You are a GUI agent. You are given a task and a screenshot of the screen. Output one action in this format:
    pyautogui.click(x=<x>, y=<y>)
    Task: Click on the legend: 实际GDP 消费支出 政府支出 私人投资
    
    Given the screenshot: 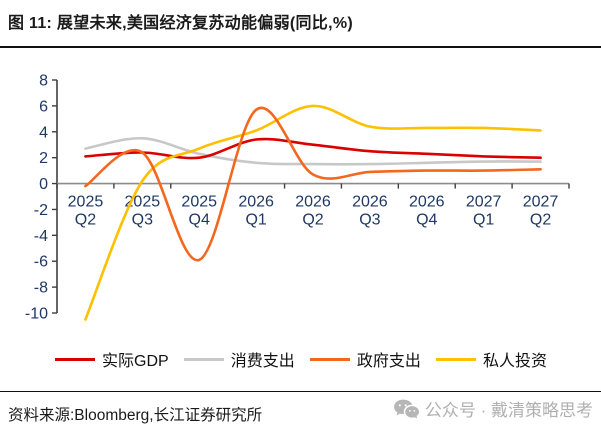 What is the action you would take?
    pyautogui.click(x=301, y=359)
    